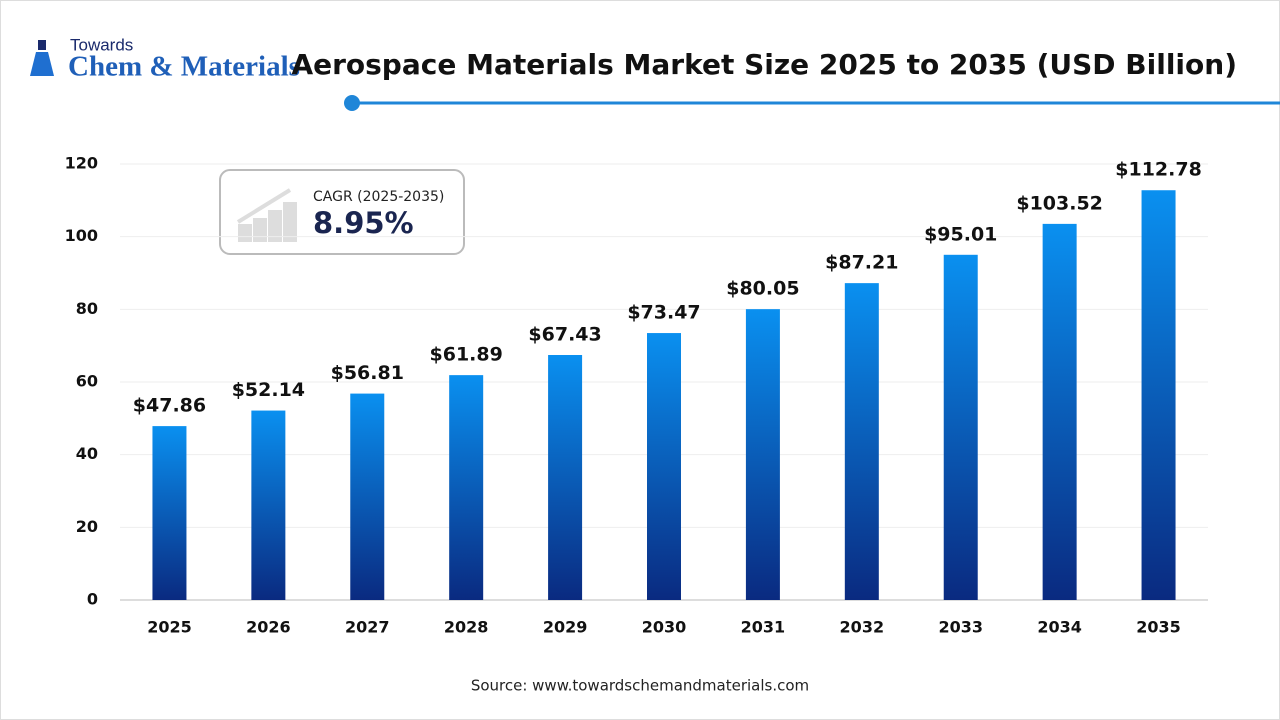 Image resolution: width=1280 pixels, height=720 pixels. Describe the element at coordinates (101, 44) in the screenshot. I see `logo-top: Towards` at that location.